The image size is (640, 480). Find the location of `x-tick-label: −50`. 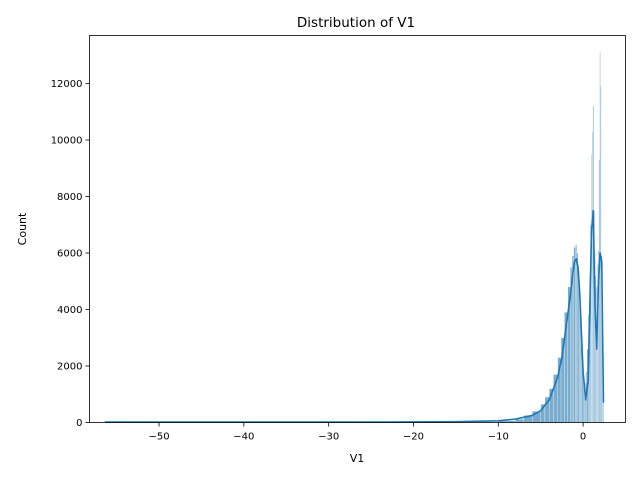

x-tick-label: −50 is located at coordinates (158, 437).